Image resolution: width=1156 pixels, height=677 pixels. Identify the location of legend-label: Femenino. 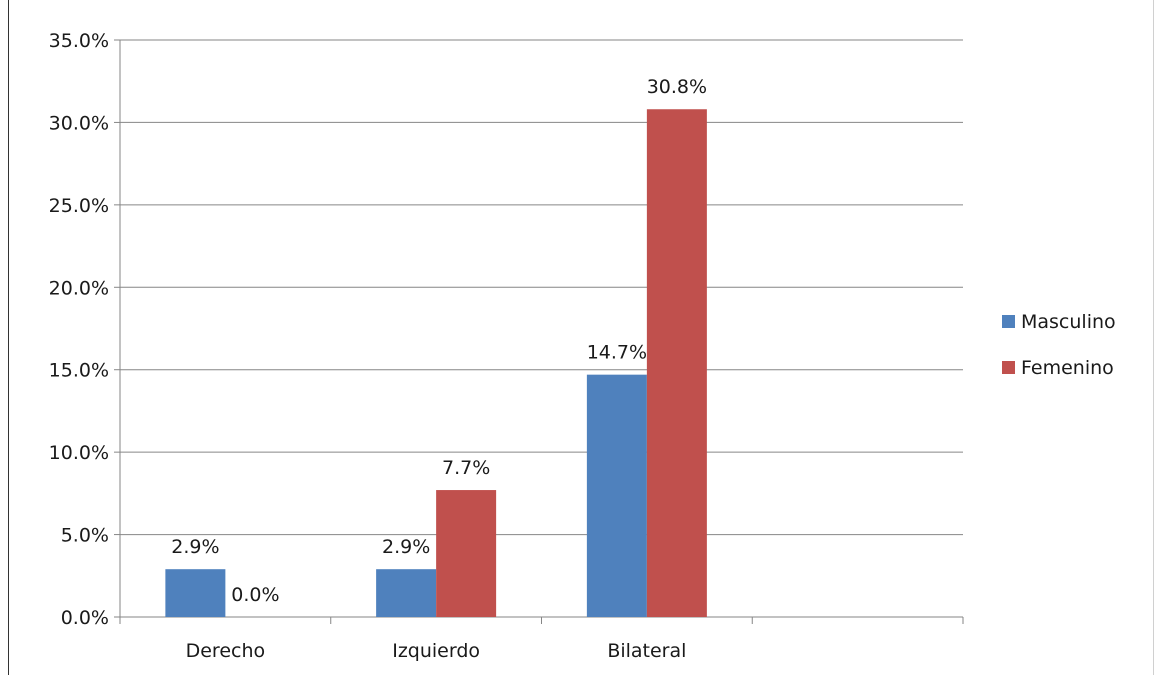
(1067, 368).